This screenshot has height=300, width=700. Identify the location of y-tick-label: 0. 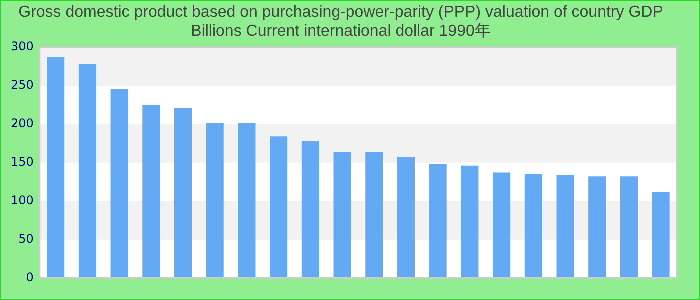
(30, 277).